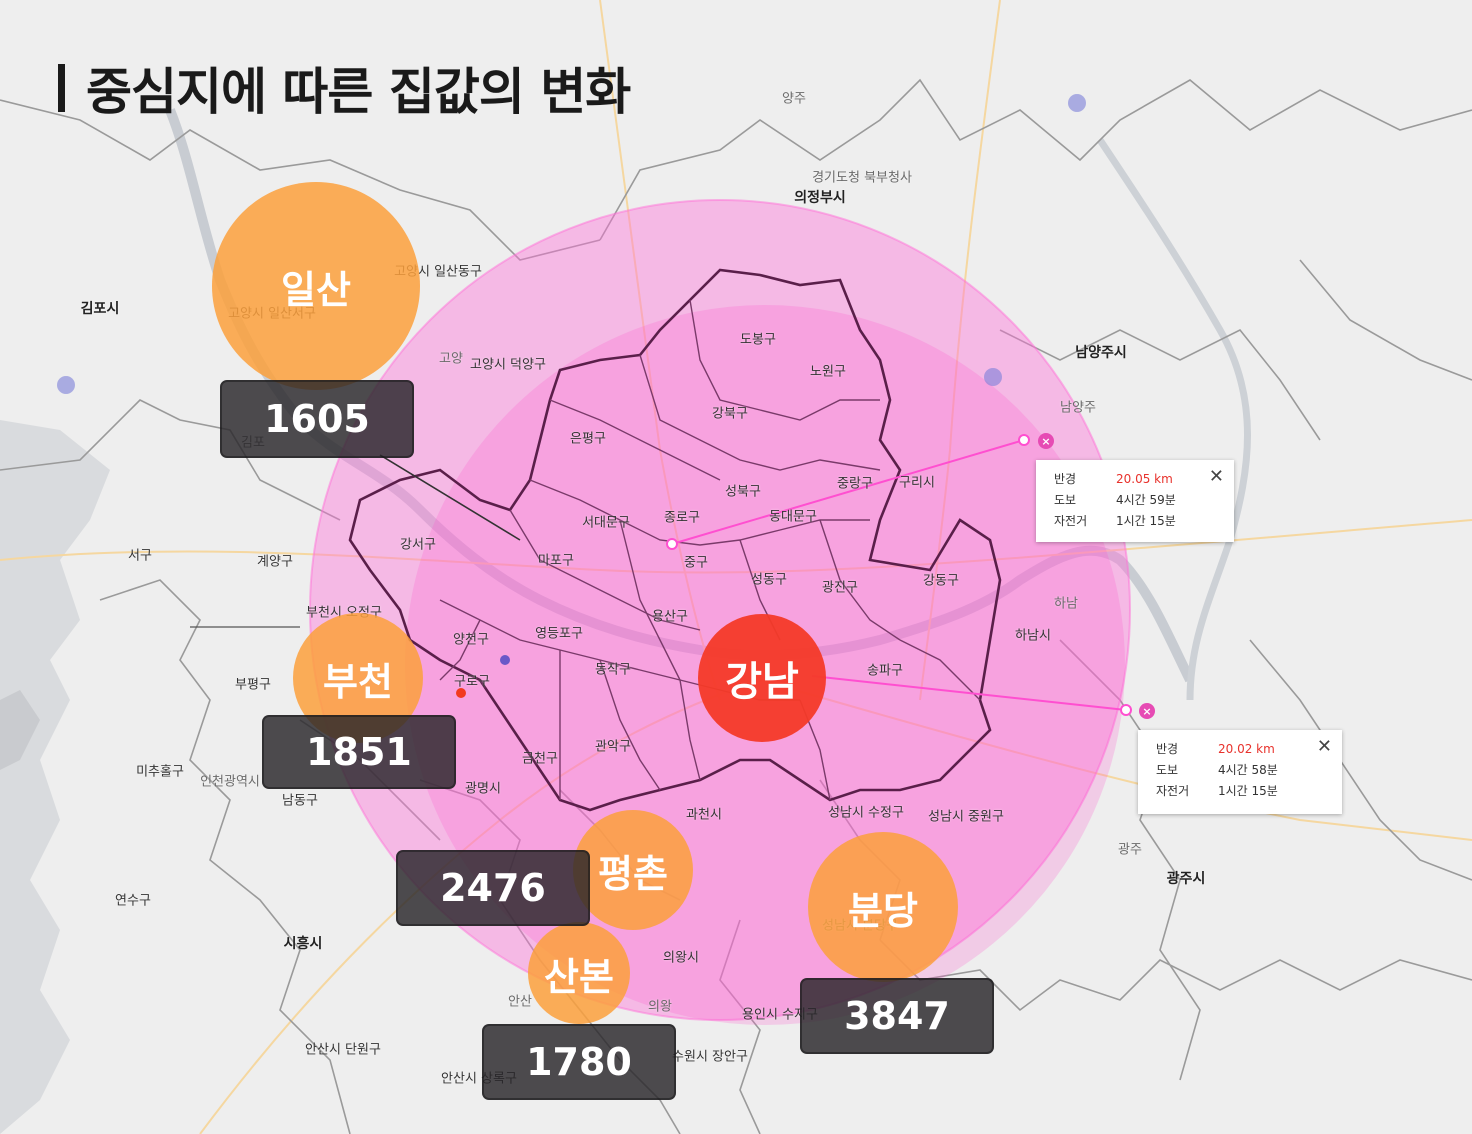 The width and height of the screenshot is (1472, 1134). Describe the element at coordinates (730, 414) in the screenshot. I see `place-label: 강북구` at that location.